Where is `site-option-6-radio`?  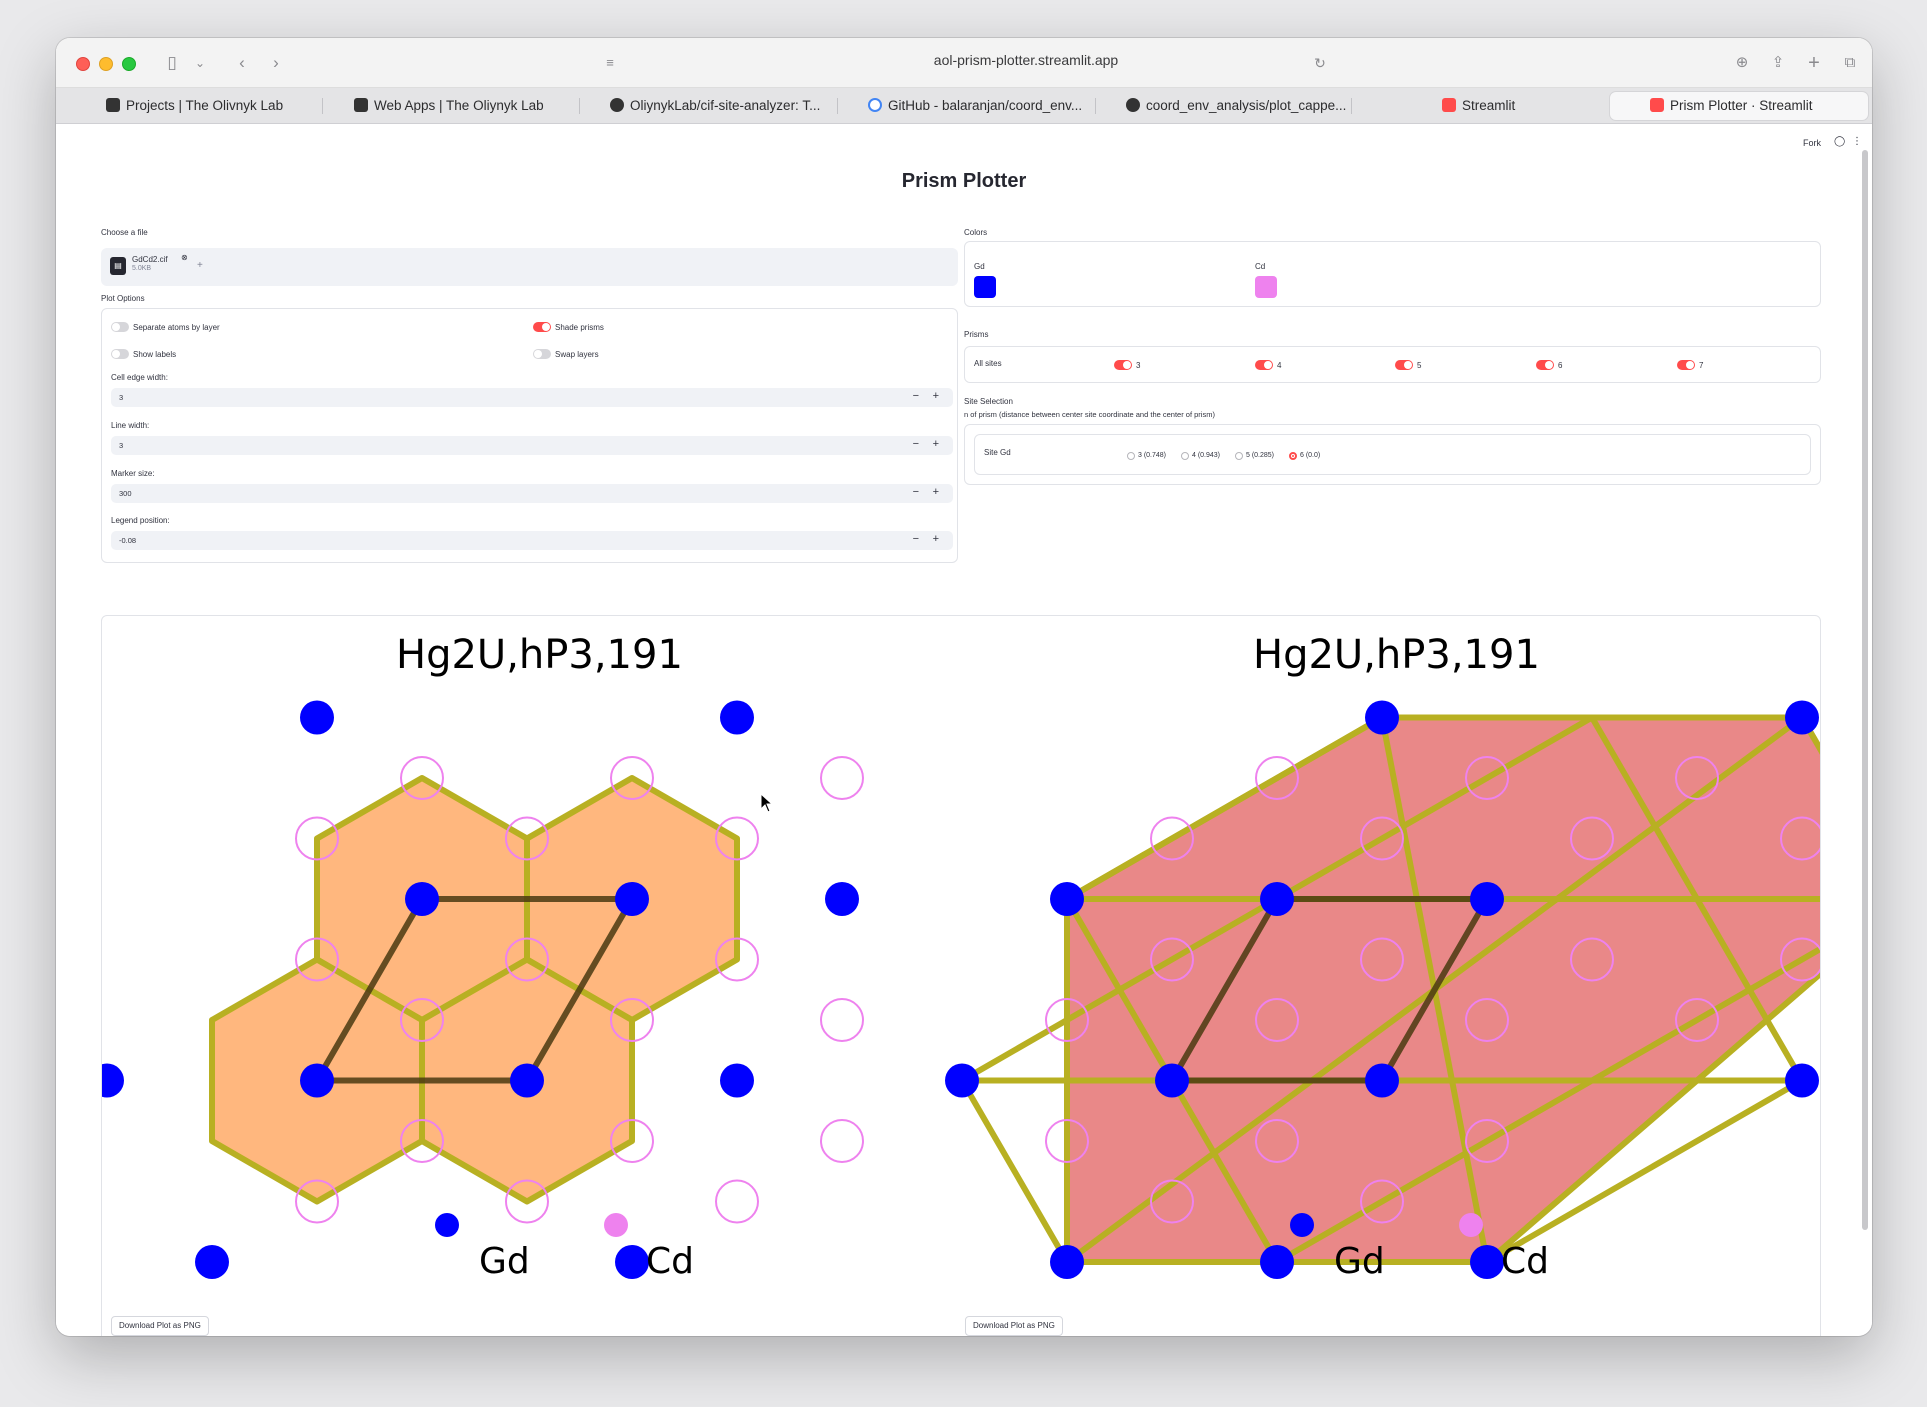 site-option-6-radio is located at coordinates (1293, 456).